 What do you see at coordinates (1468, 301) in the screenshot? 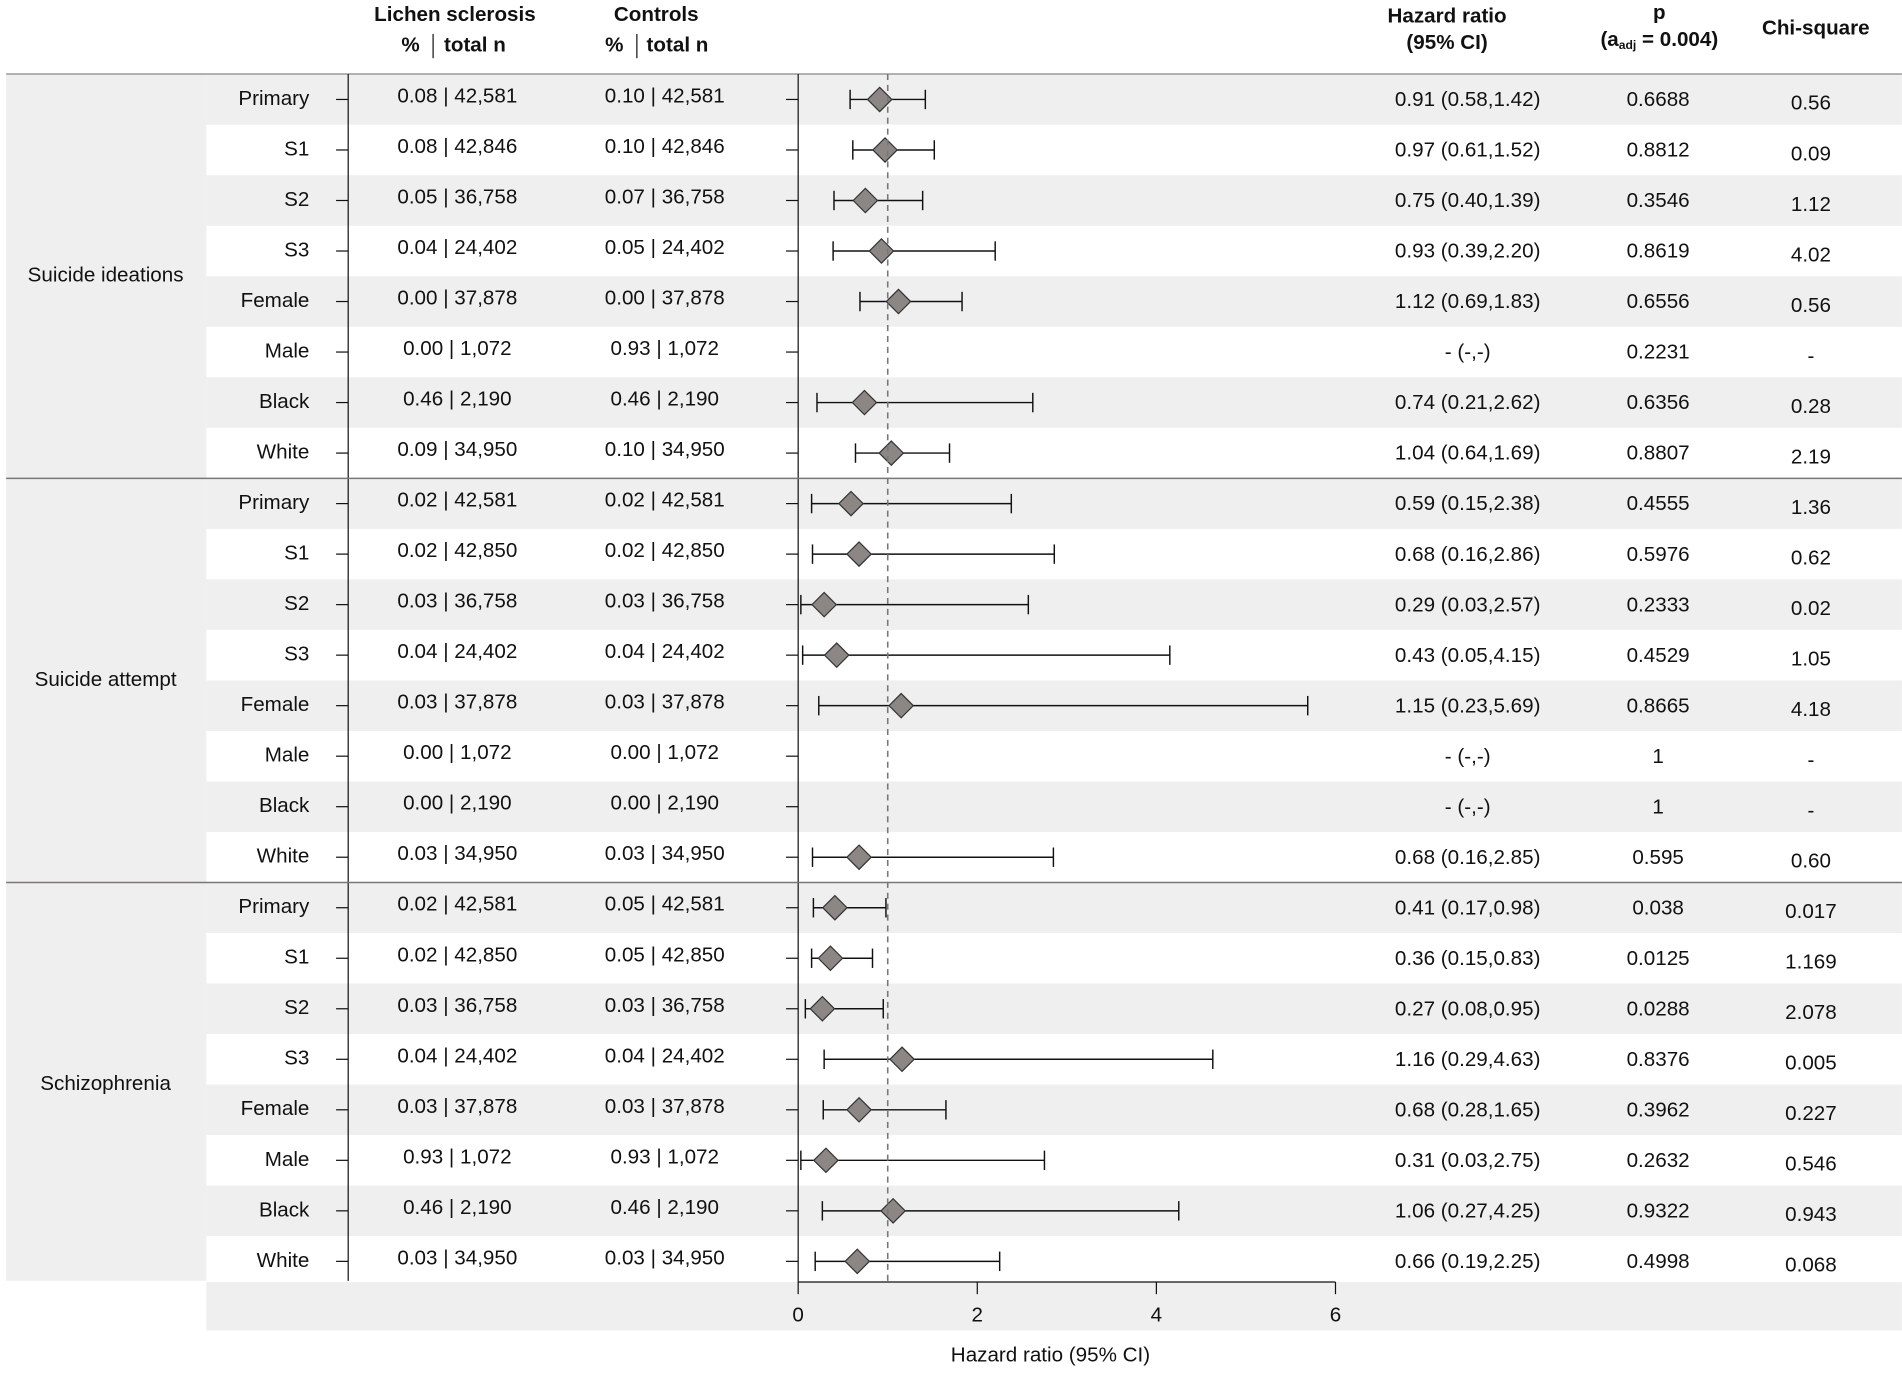
I see `hr-label: 1.12 (0.69,1.83)` at bounding box center [1468, 301].